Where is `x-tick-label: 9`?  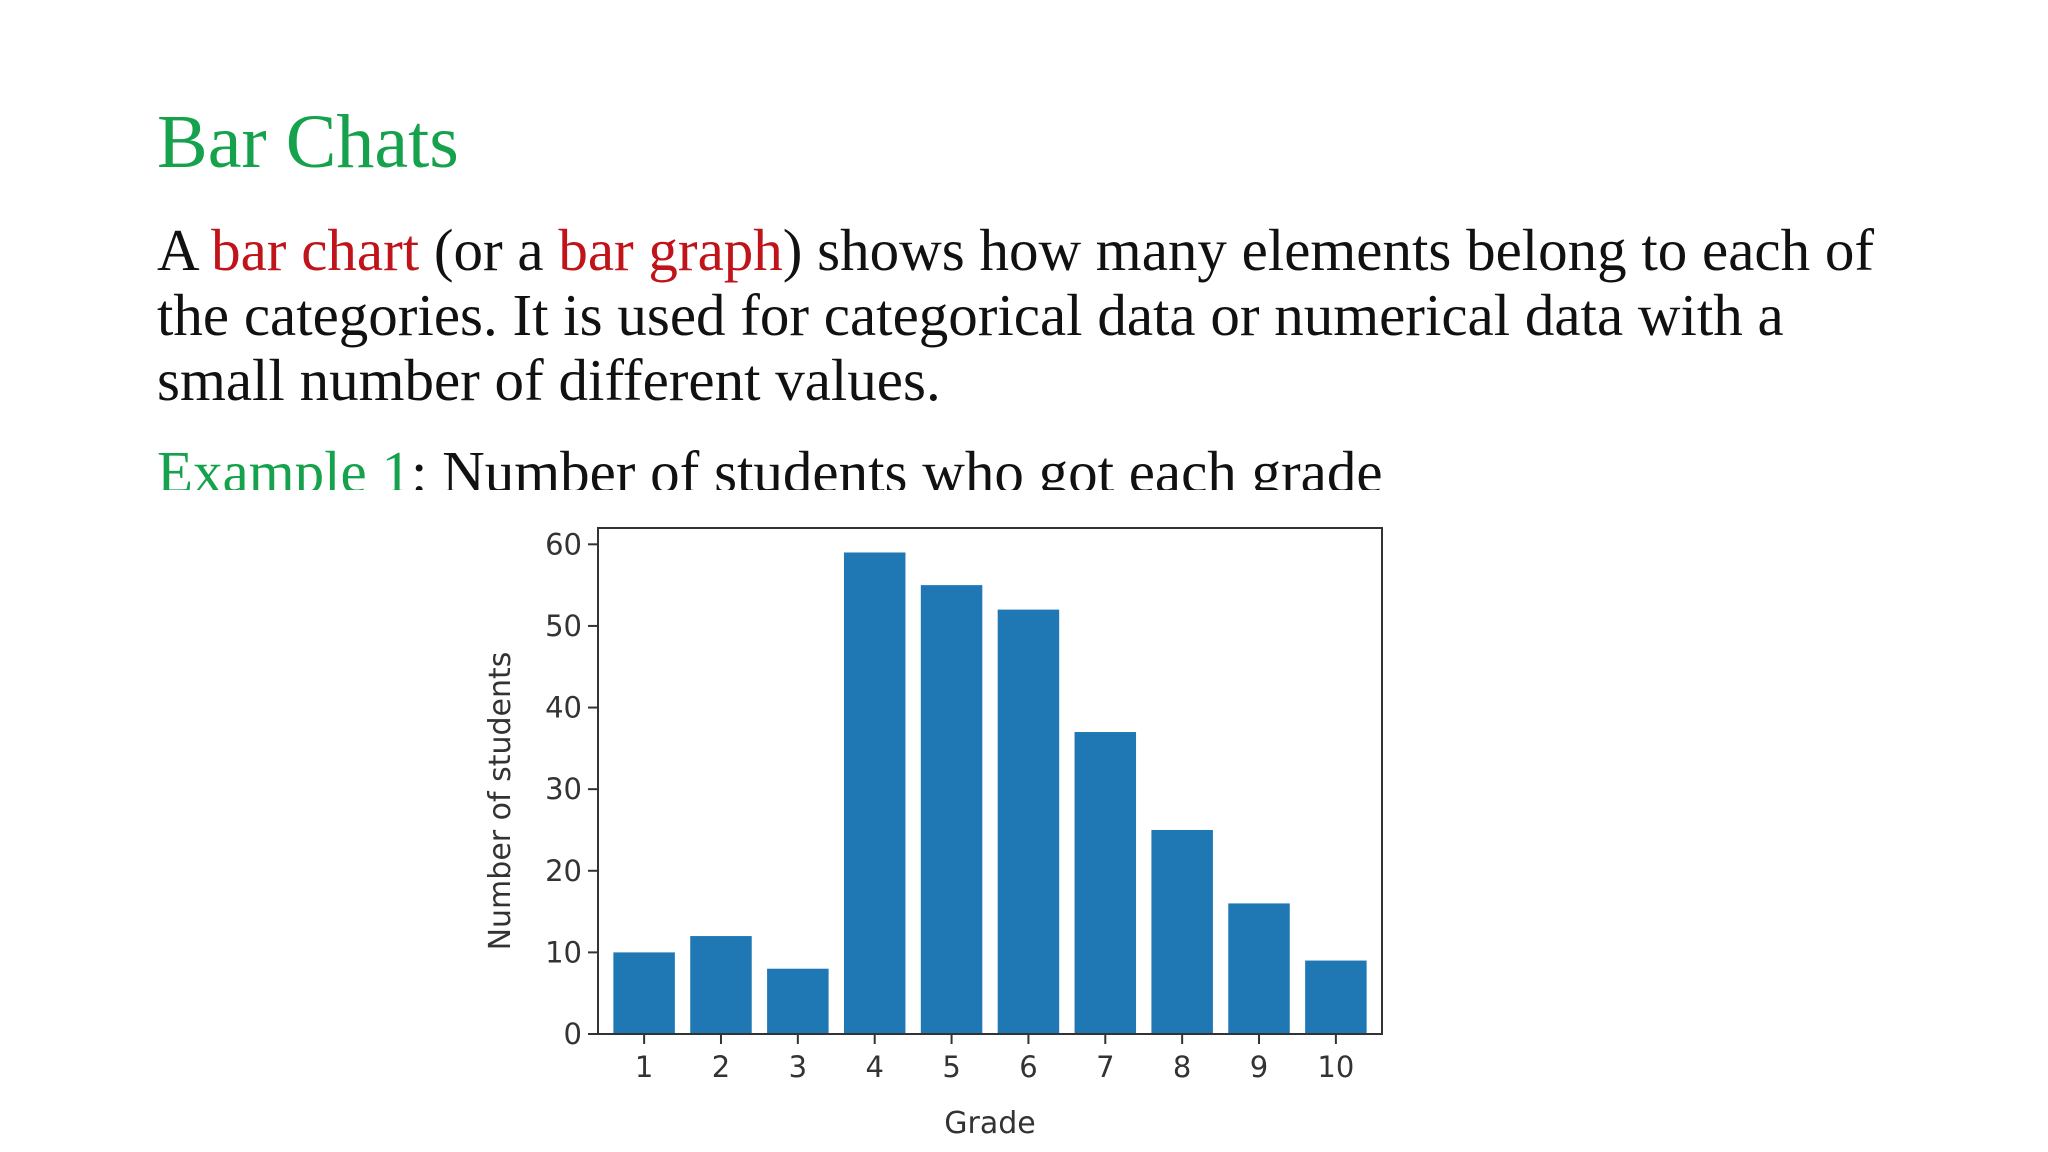
x-tick-label: 9 is located at coordinates (1259, 1067).